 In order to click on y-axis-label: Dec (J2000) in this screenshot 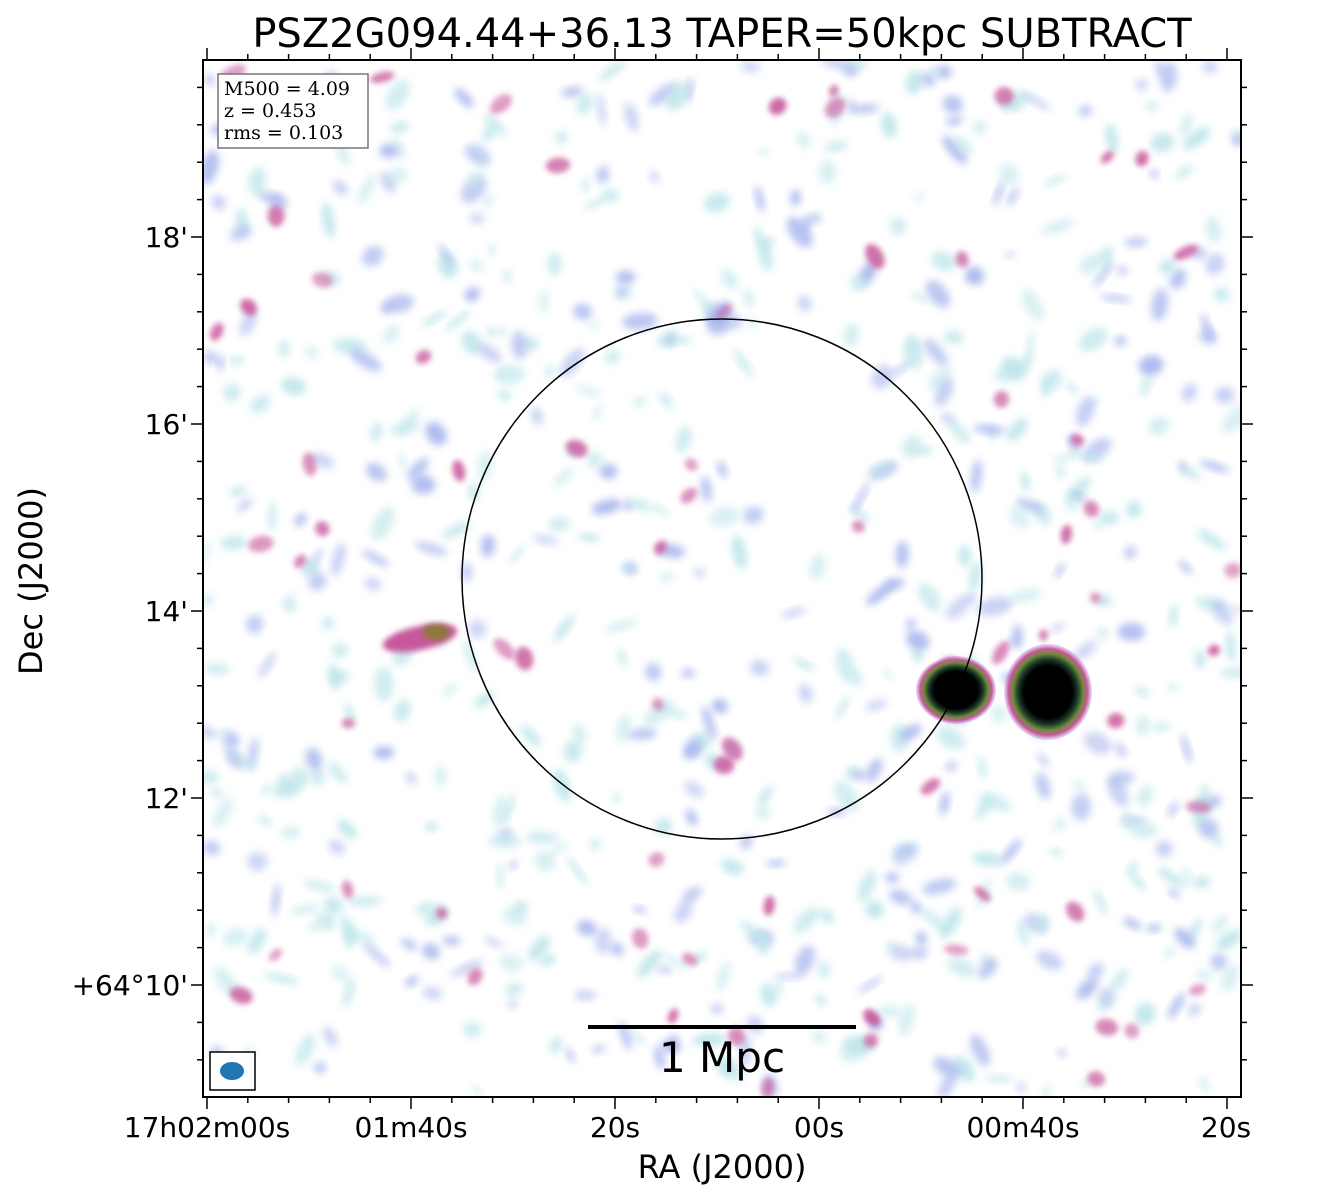, I will do `click(31, 581)`.